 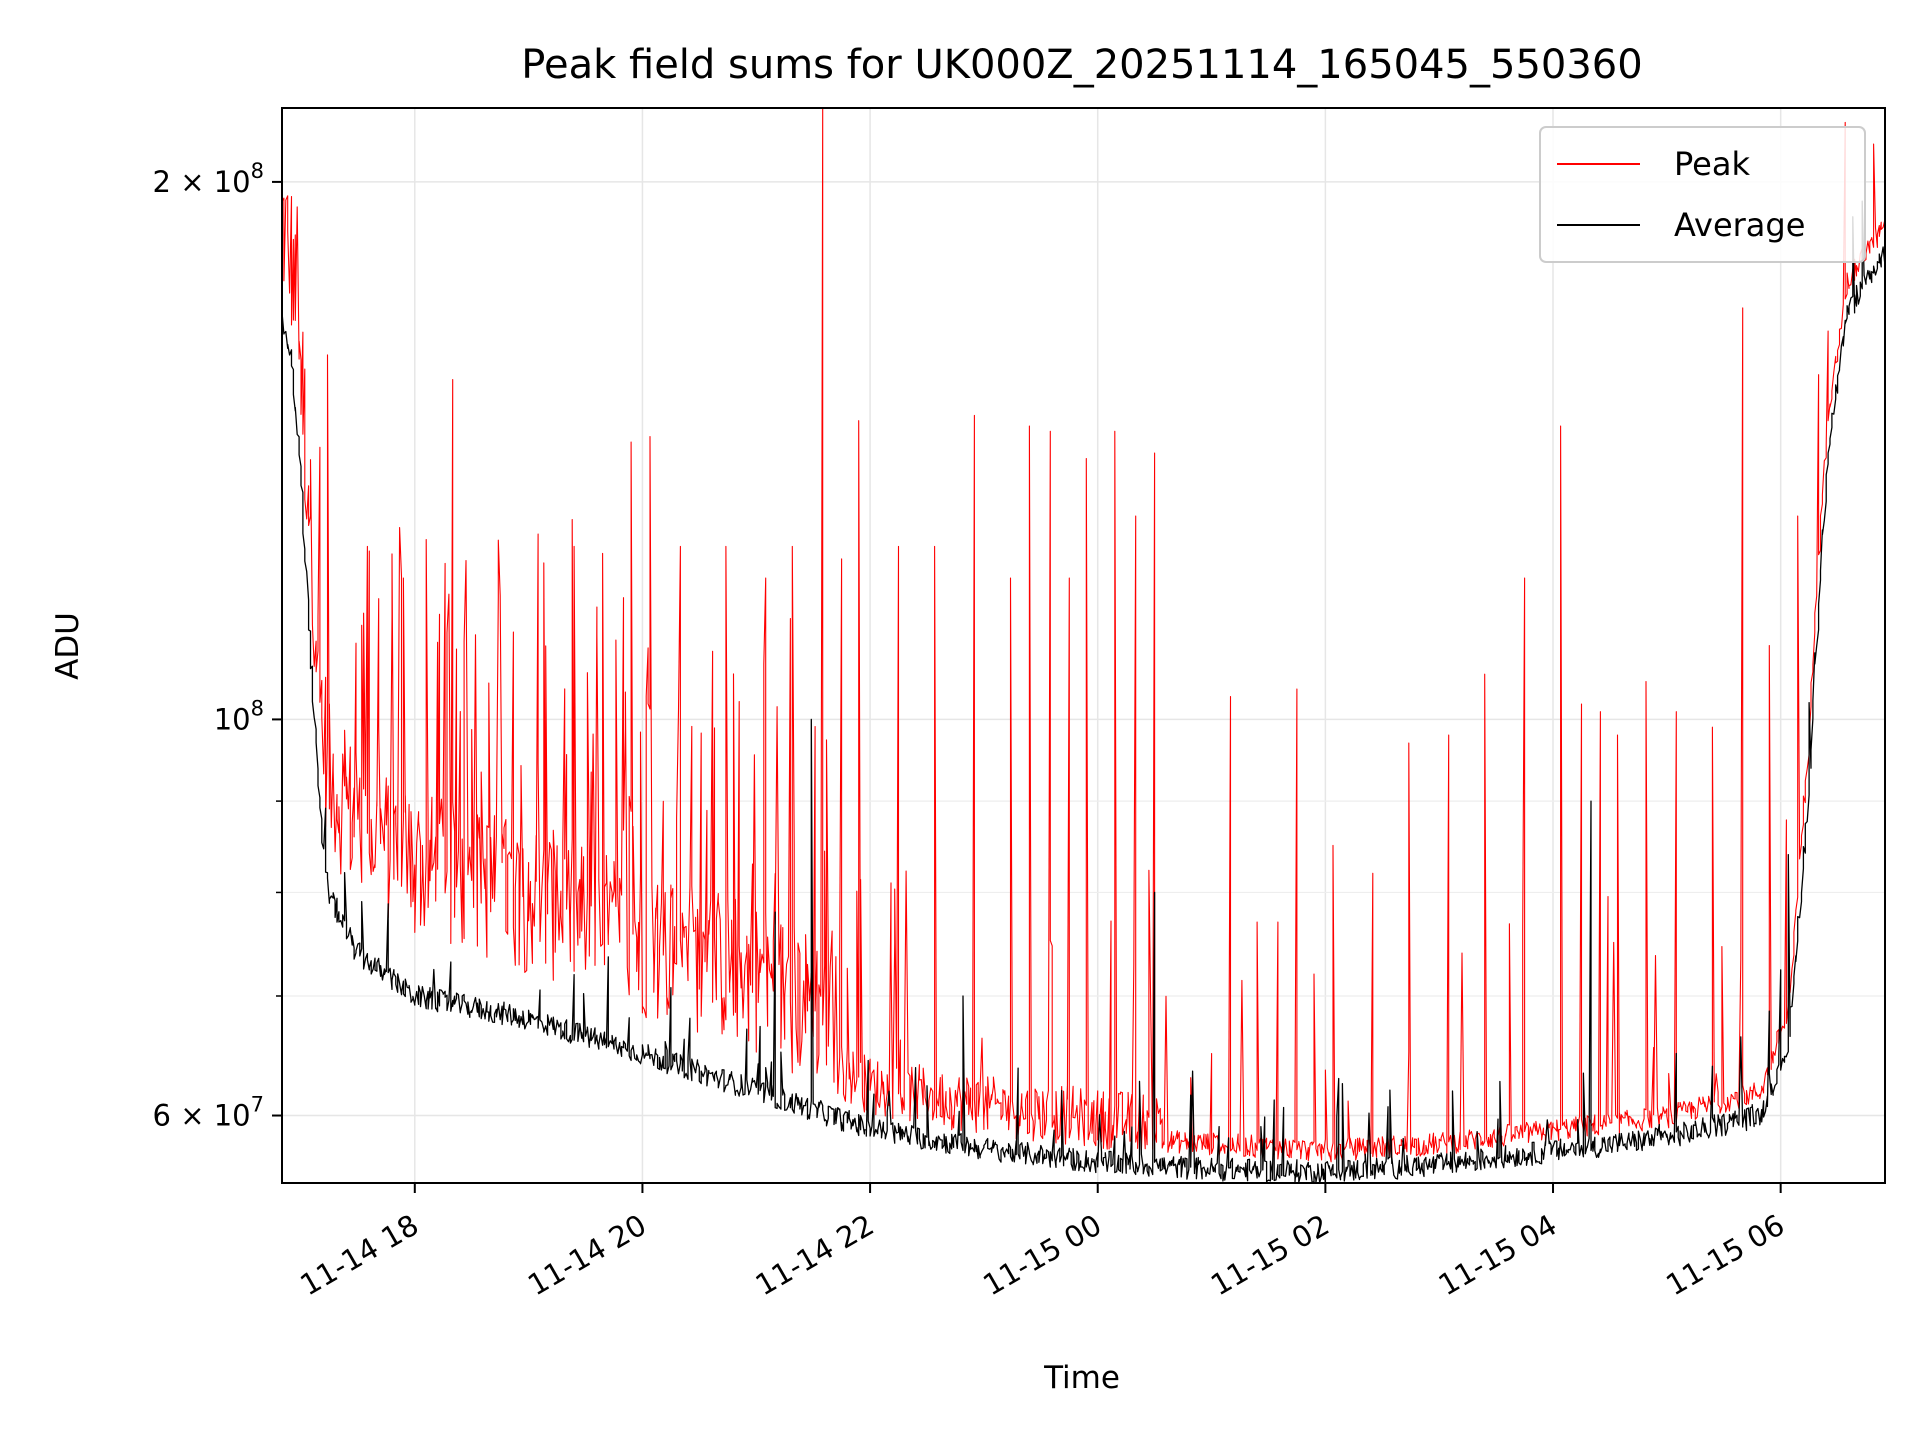 I want to click on legend-label-peak: Peak, so click(x=1712, y=164).